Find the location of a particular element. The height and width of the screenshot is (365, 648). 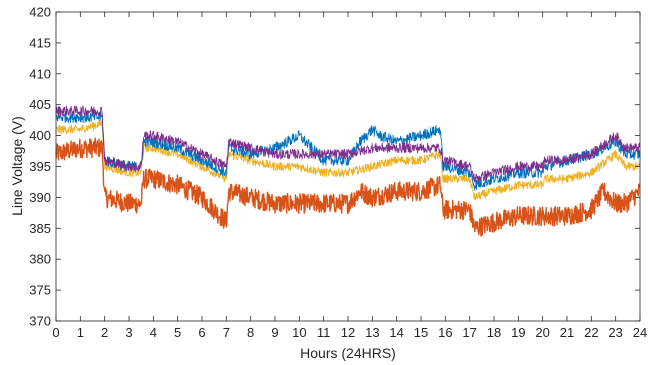

x-tick-label: 6 is located at coordinates (201, 332).